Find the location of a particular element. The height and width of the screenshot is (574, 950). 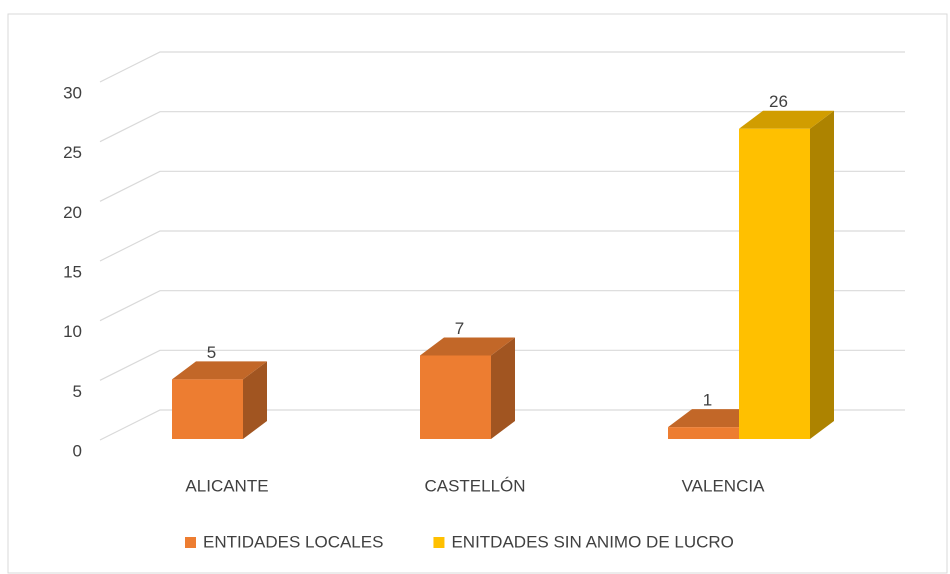

x-tick-label: VALENCIA is located at coordinates (723, 485).